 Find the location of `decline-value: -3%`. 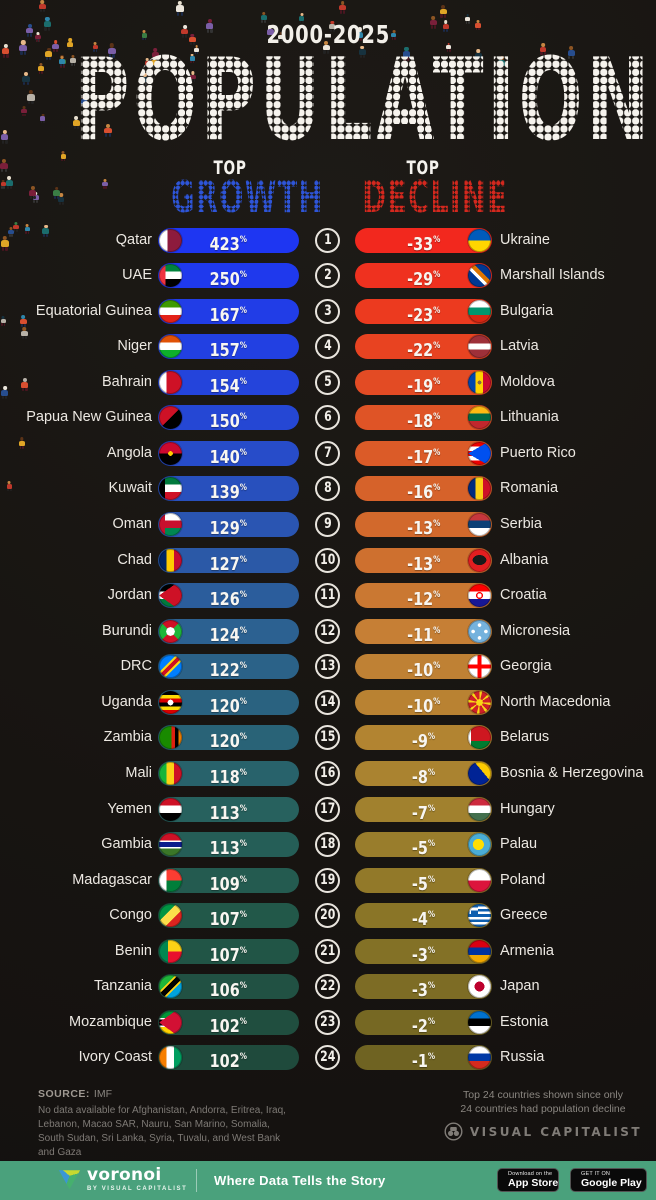

decline-value: -3% is located at coordinates (423, 991).